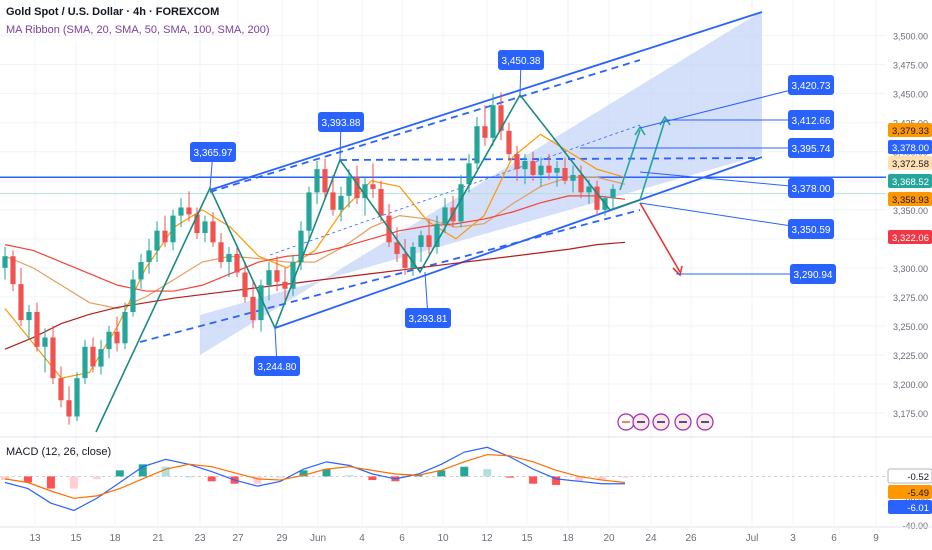 The image size is (932, 550). Describe the element at coordinates (238, 538) in the screenshot. I see `x-tick-label: 27` at that location.